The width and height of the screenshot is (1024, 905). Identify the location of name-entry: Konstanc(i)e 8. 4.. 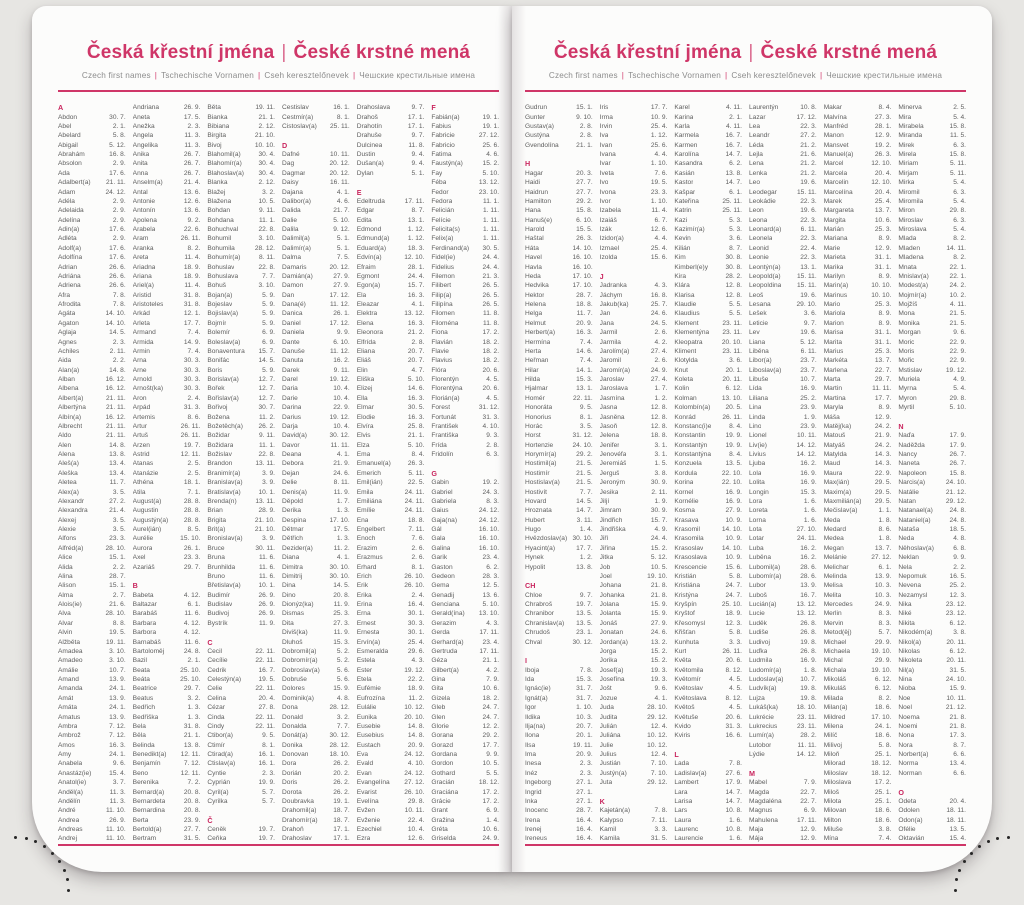
(708, 426).